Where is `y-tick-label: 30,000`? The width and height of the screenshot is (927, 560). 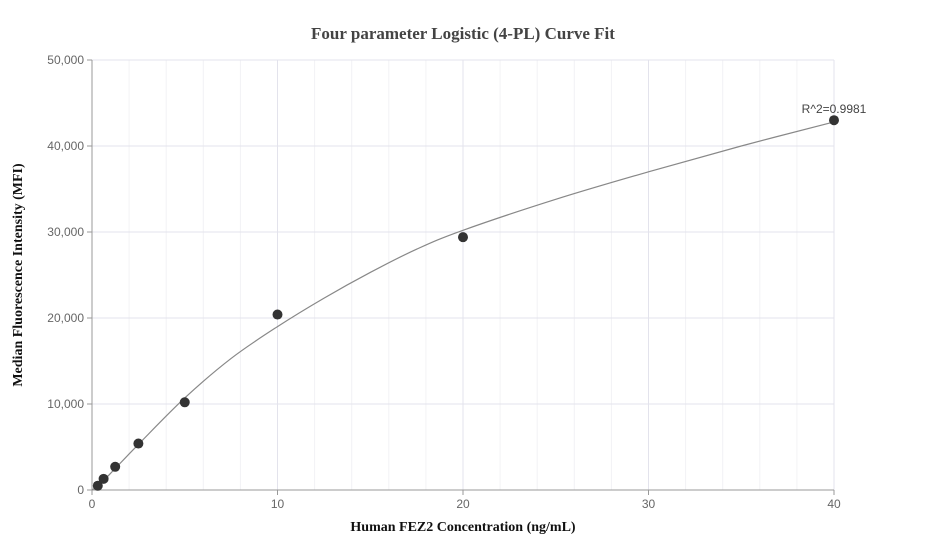
y-tick-label: 30,000 is located at coordinates (65, 232).